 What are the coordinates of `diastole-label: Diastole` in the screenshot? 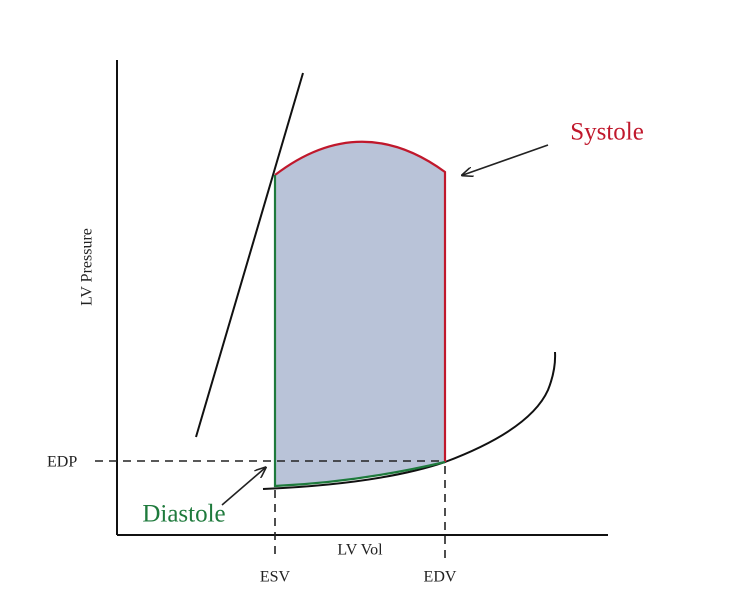 It's located at (183, 514).